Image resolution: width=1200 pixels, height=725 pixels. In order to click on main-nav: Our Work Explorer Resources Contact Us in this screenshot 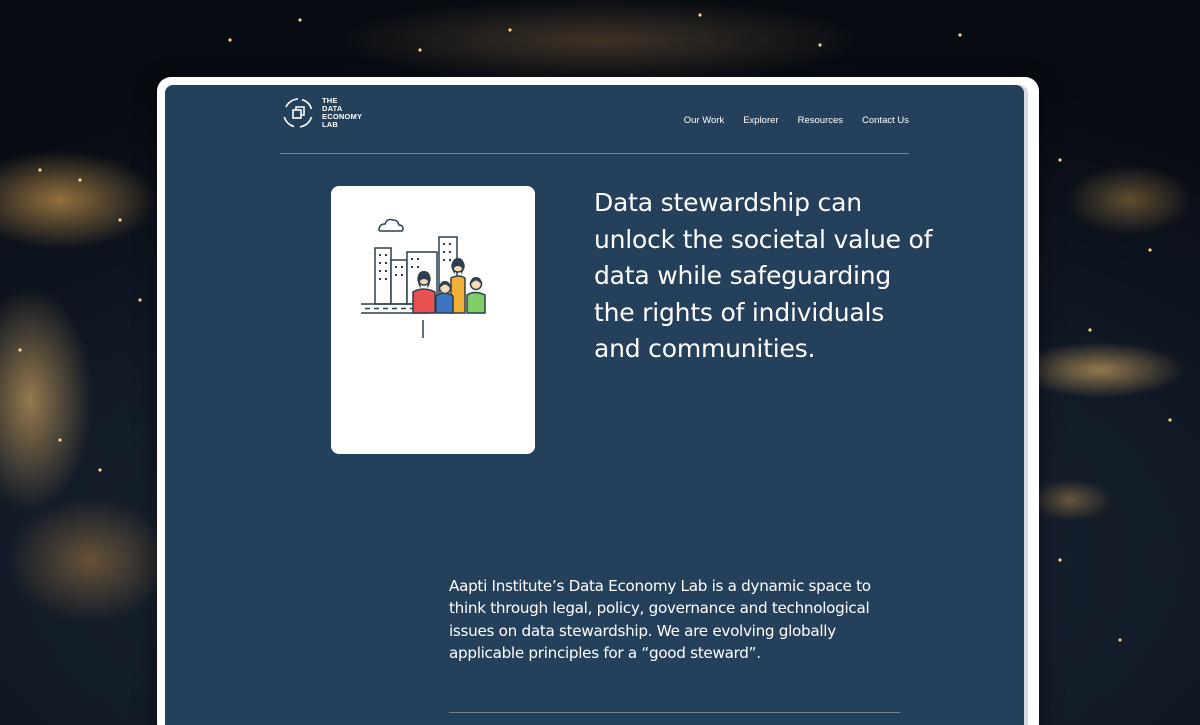, I will do `click(796, 120)`.